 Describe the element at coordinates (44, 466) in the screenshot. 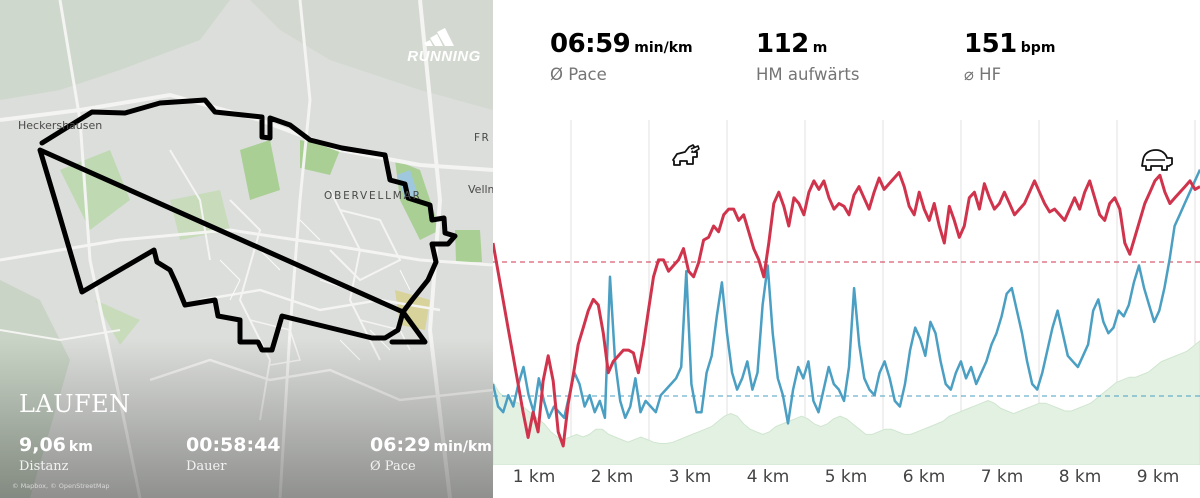

I see `distance-label: Distanz` at that location.